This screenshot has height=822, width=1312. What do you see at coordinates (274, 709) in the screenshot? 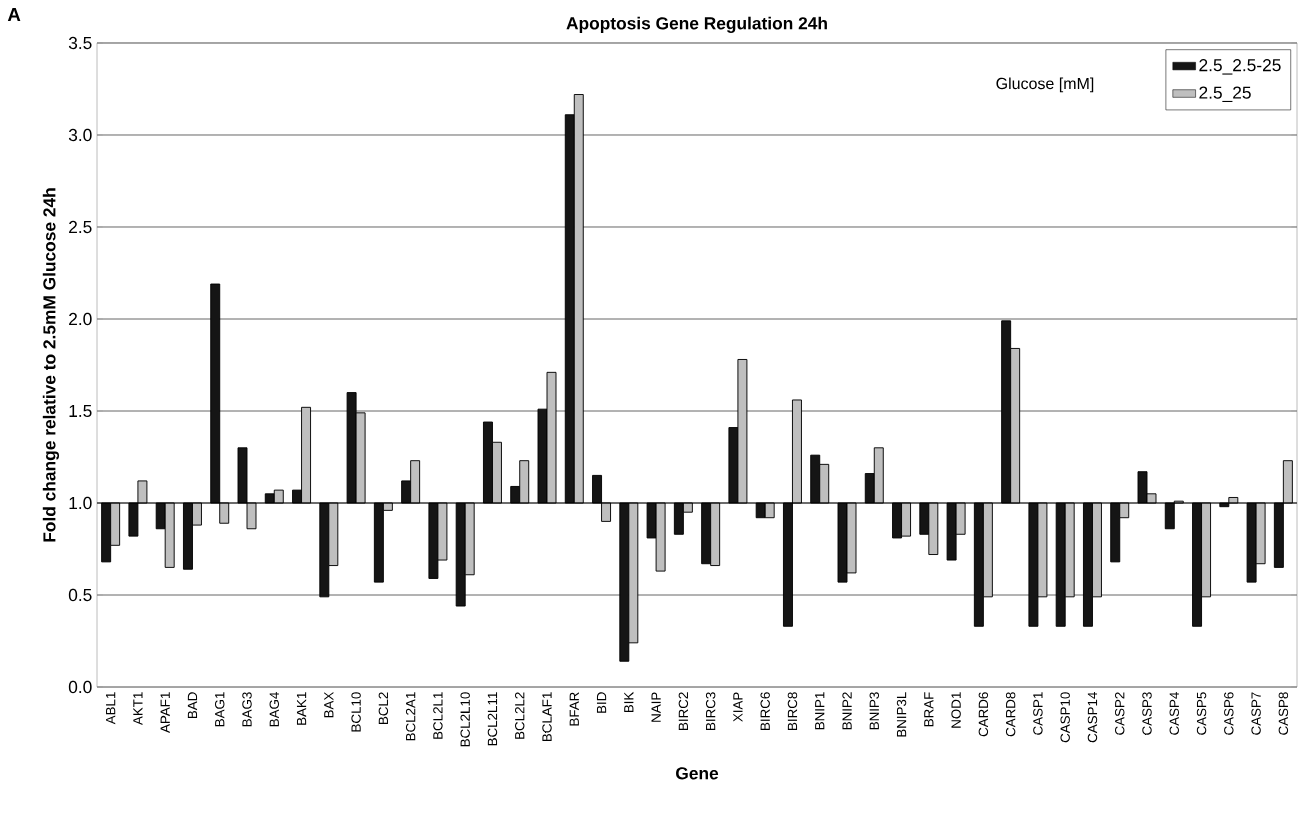
I see `x-tick-label: BAG4` at bounding box center [274, 709].